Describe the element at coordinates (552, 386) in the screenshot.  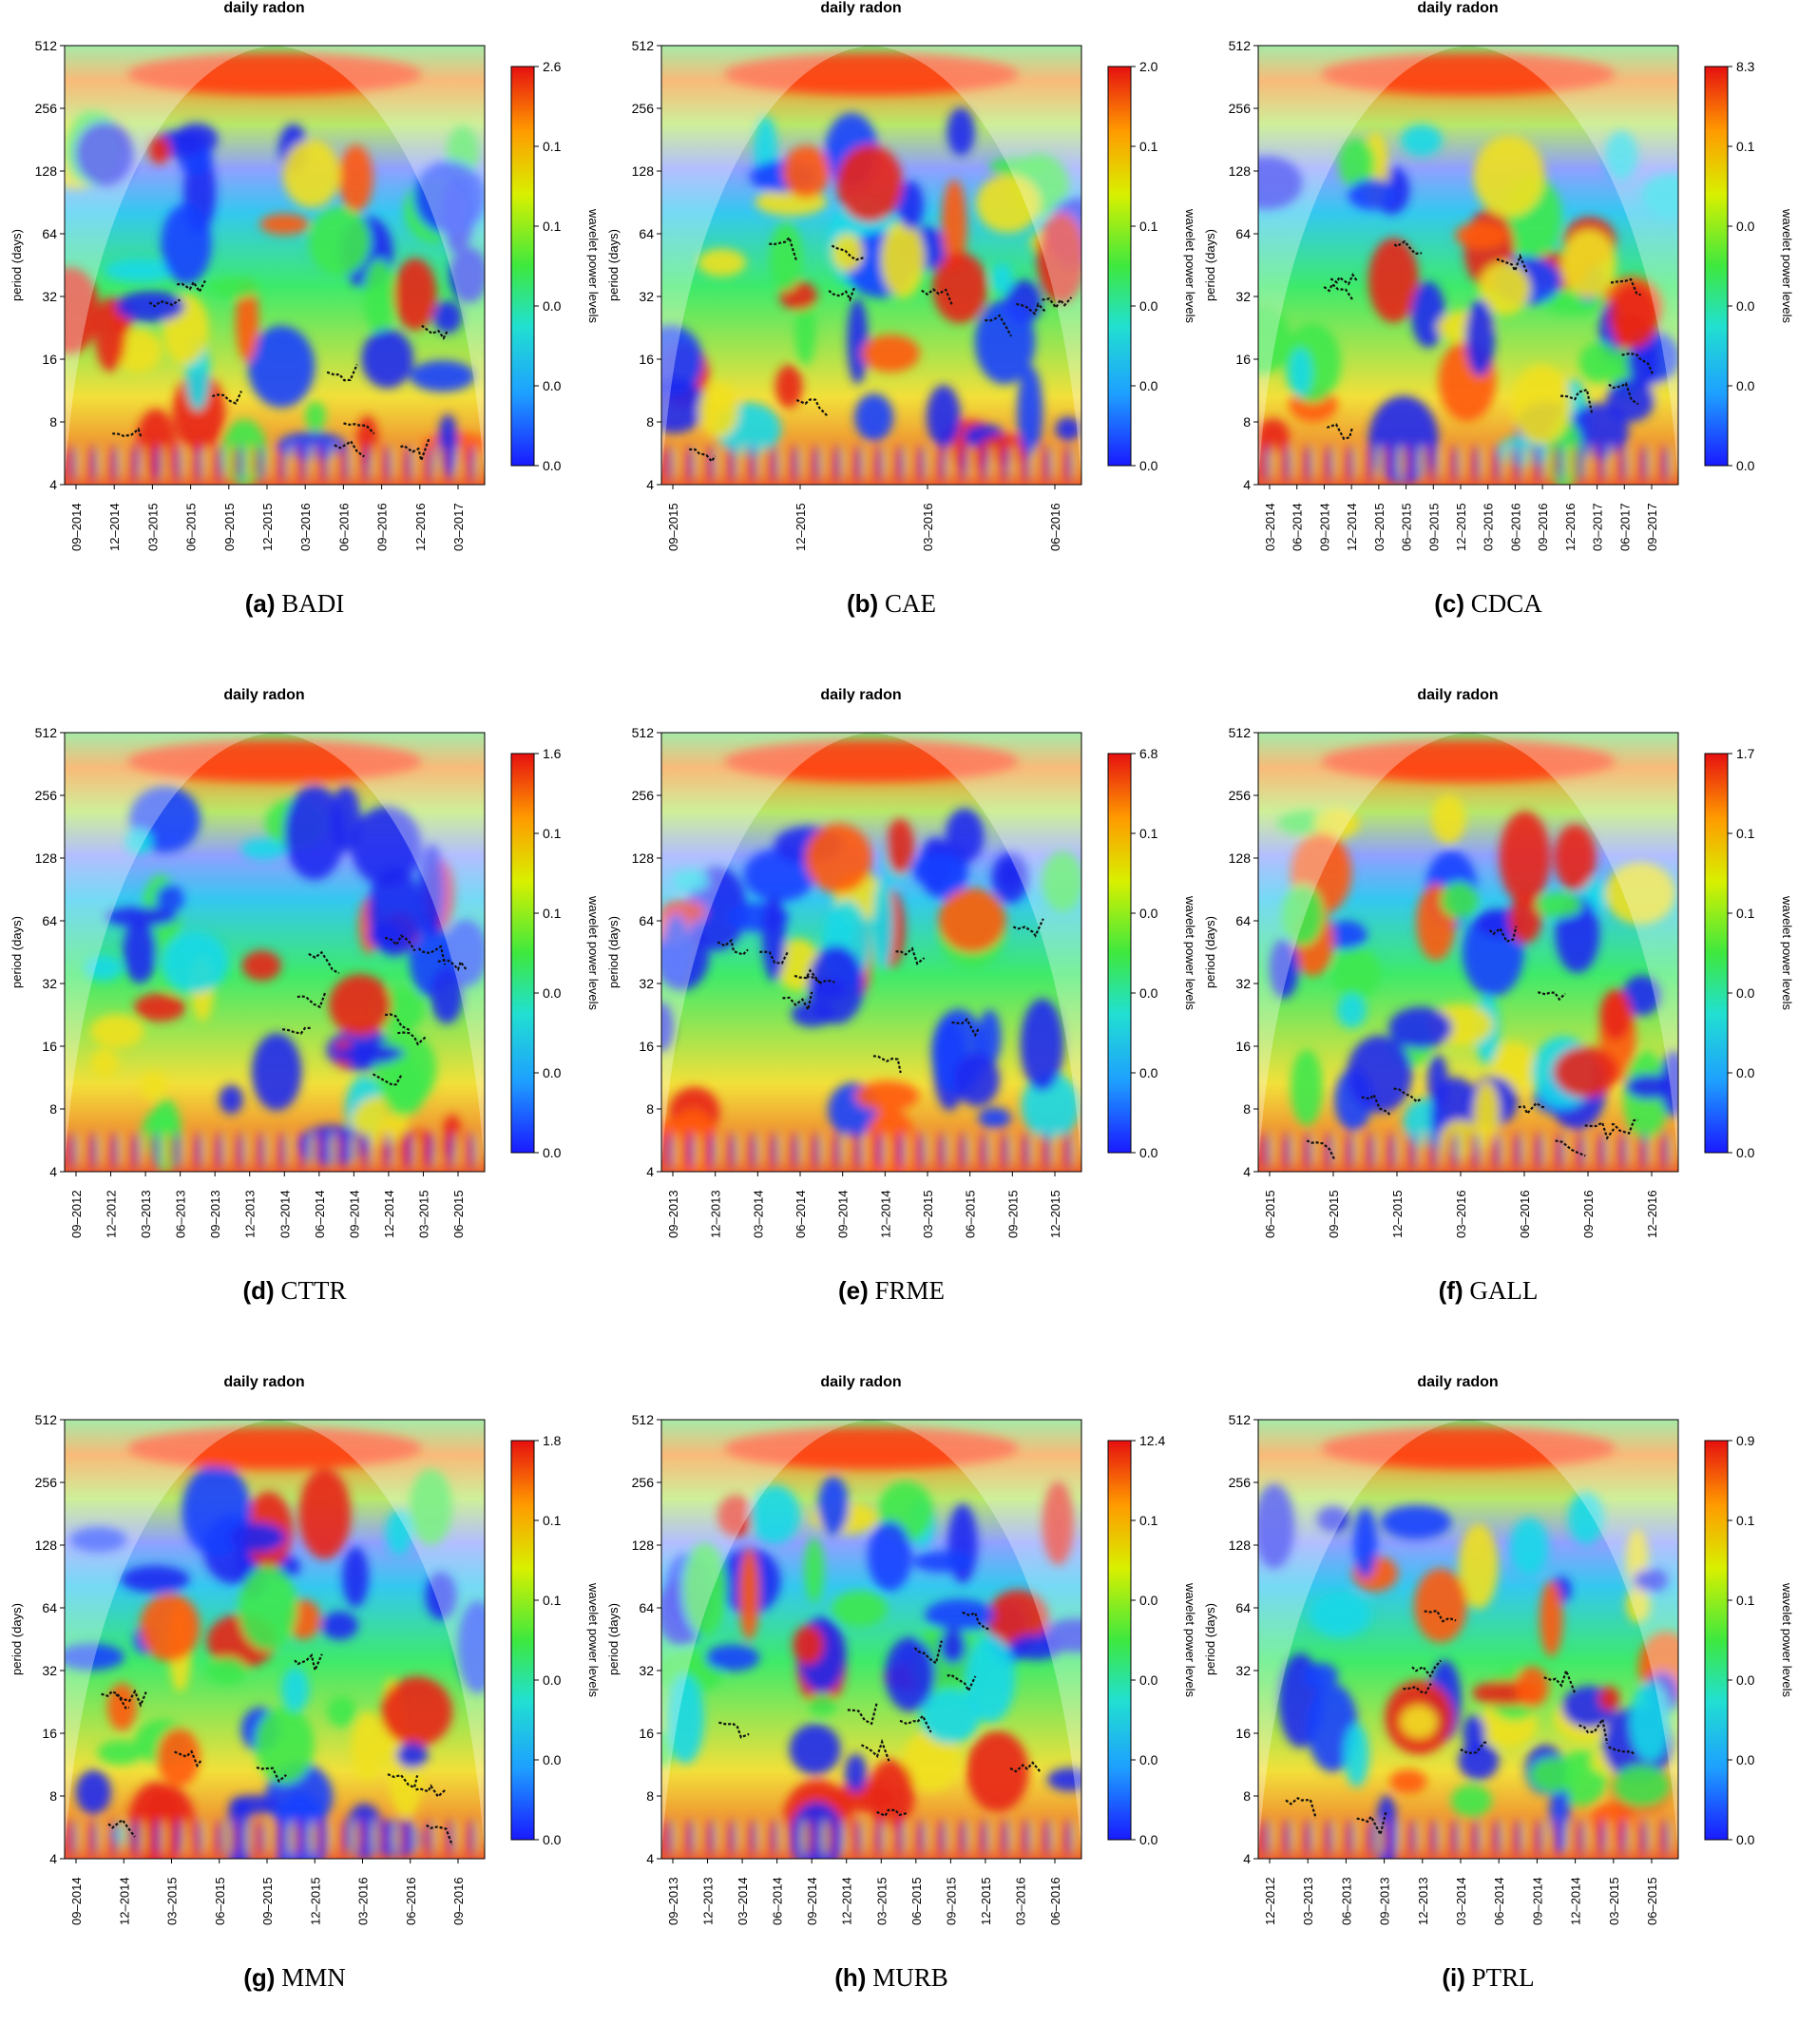
I see `colorbar-tick-label: 0.0` at that location.